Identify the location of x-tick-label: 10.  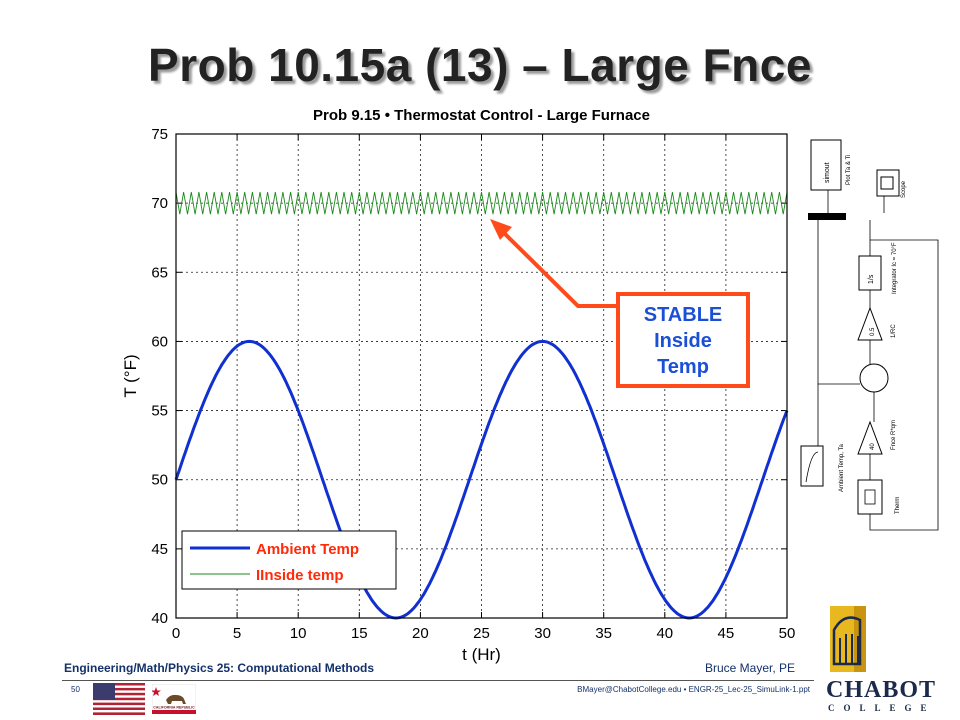
(298, 633).